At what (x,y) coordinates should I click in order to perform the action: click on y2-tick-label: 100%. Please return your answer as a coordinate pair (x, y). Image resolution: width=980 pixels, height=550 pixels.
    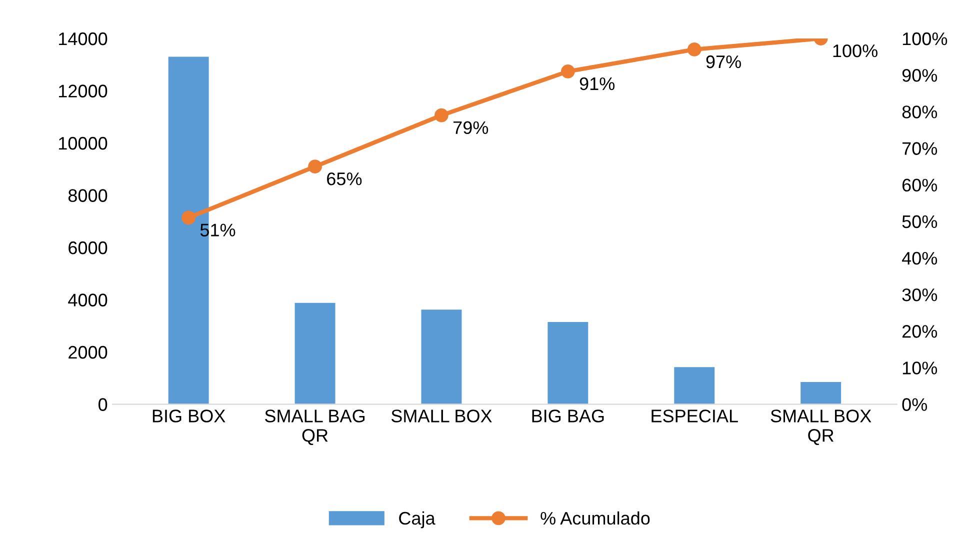
    Looking at the image, I should click on (925, 39).